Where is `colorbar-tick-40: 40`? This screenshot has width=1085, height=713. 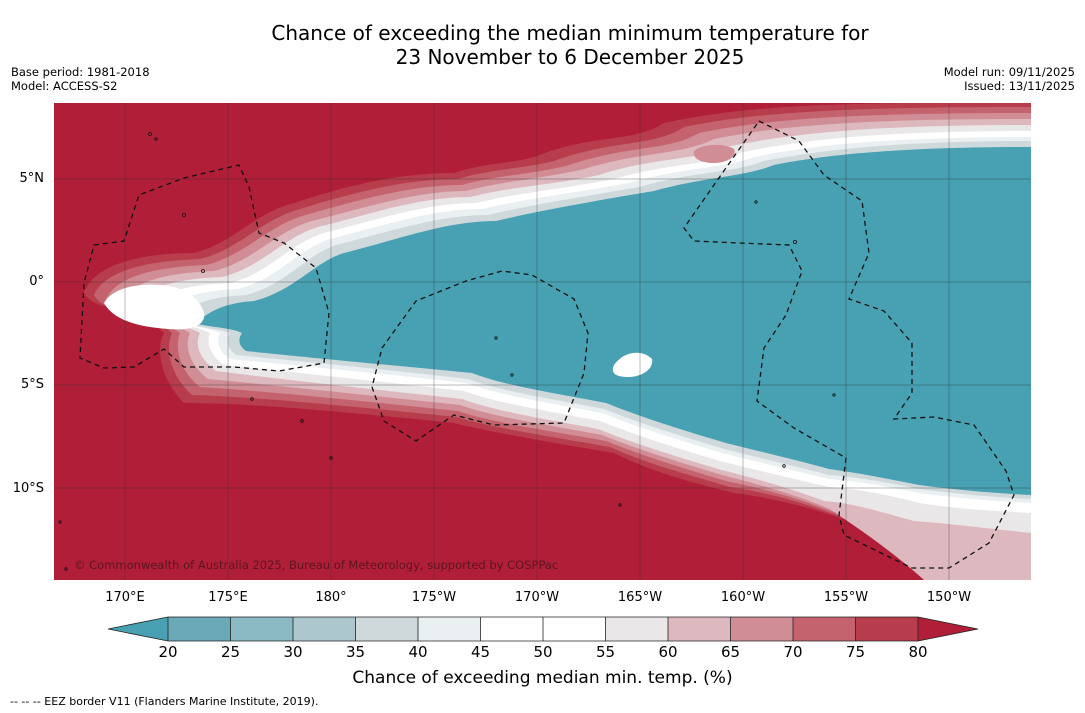 colorbar-tick-40: 40 is located at coordinates (418, 652).